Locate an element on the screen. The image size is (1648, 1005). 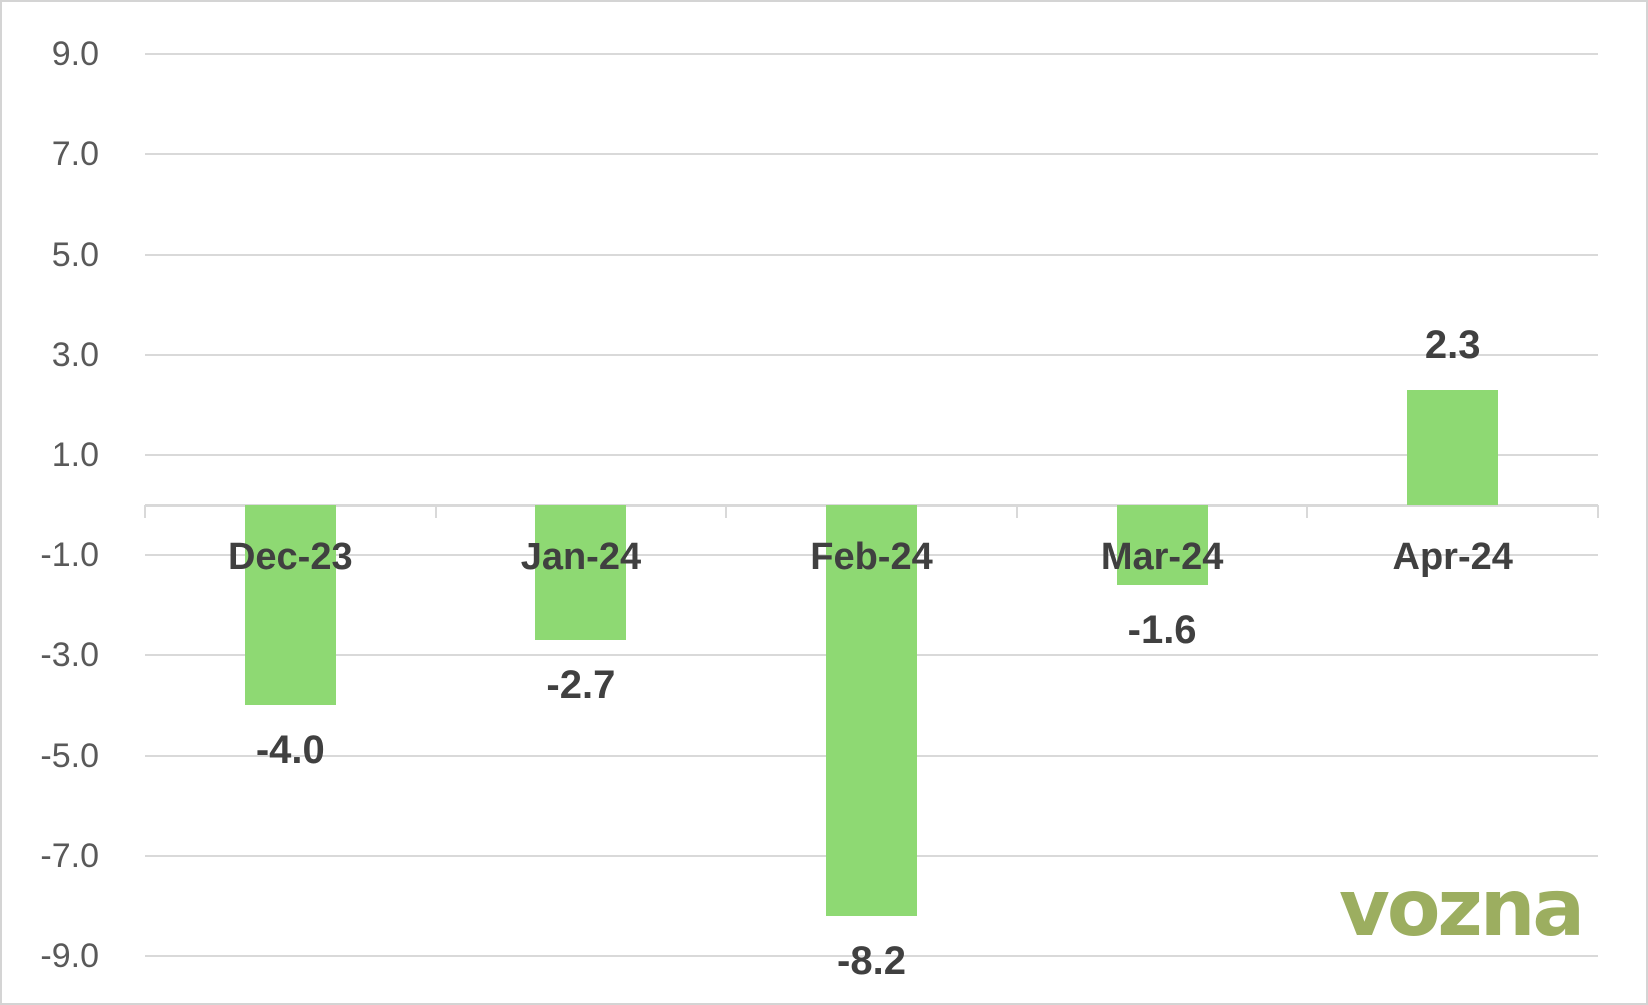
category-label: Dec-23 is located at coordinates (290, 557).